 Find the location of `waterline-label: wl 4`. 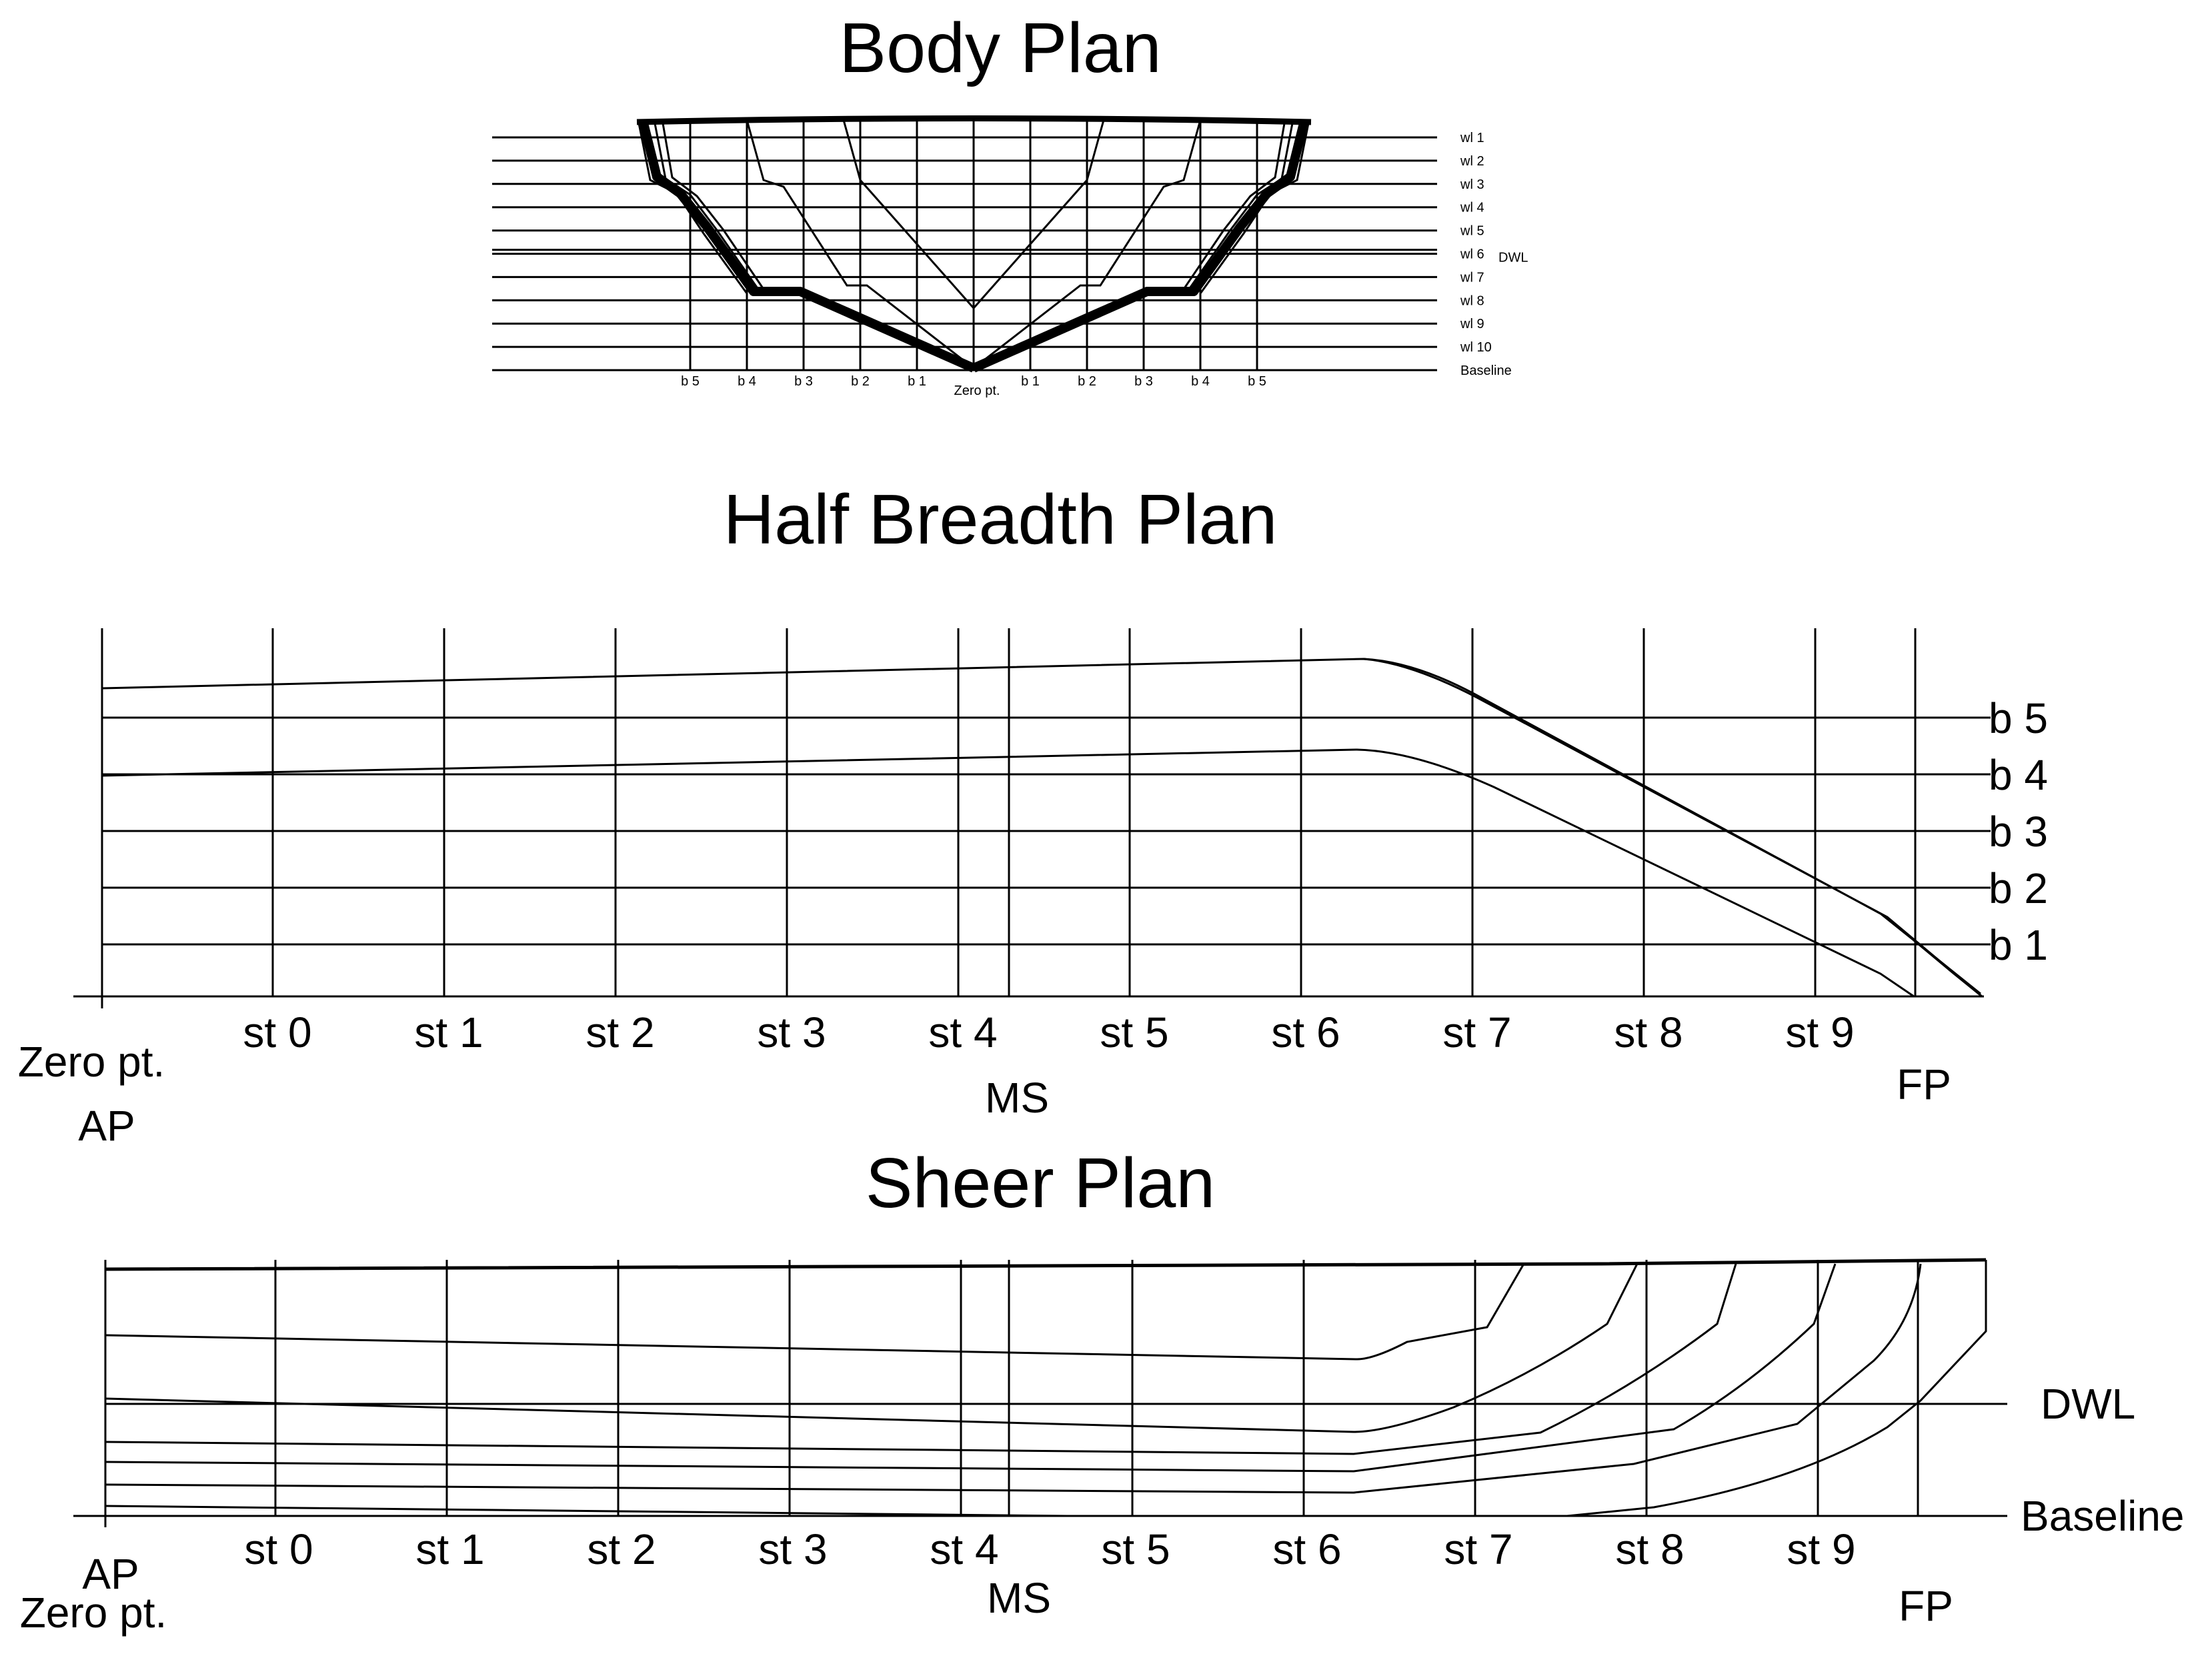

waterline-label: wl 4 is located at coordinates (1472, 208).